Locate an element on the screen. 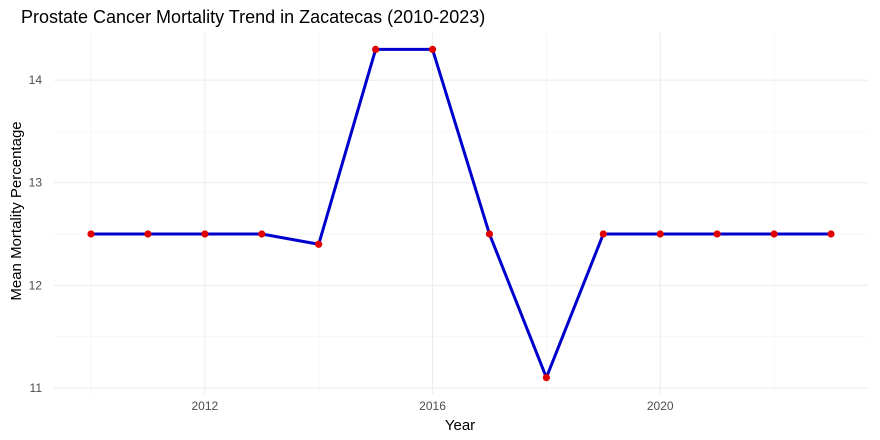  x-tick-label: 2020 is located at coordinates (660, 406).